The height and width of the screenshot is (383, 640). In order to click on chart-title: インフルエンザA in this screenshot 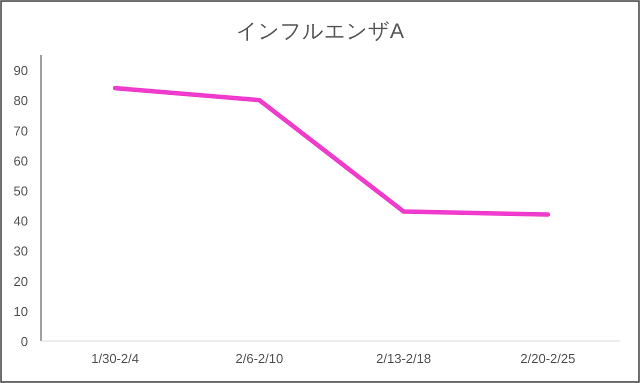, I will do `click(320, 31)`.